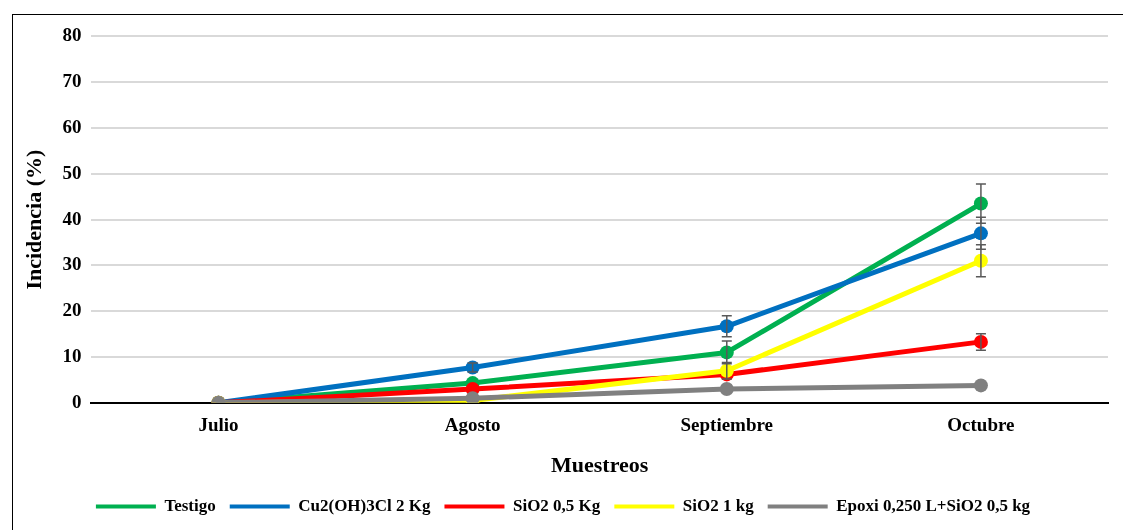  Describe the element at coordinates (933, 505) in the screenshot. I see `legend-label: Epoxi 0,250 L+SiO2 0,5 kg` at that location.